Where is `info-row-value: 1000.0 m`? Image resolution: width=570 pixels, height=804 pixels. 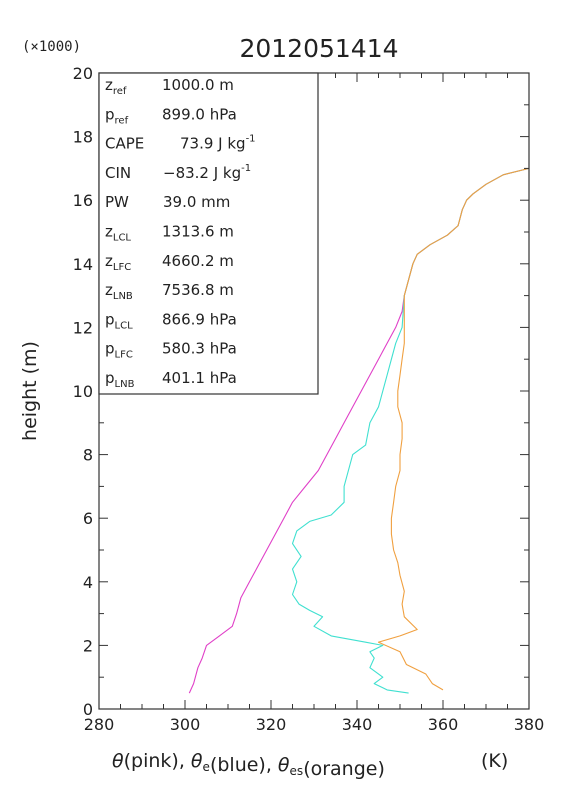 info-row-value: 1000.0 m is located at coordinates (198, 85).